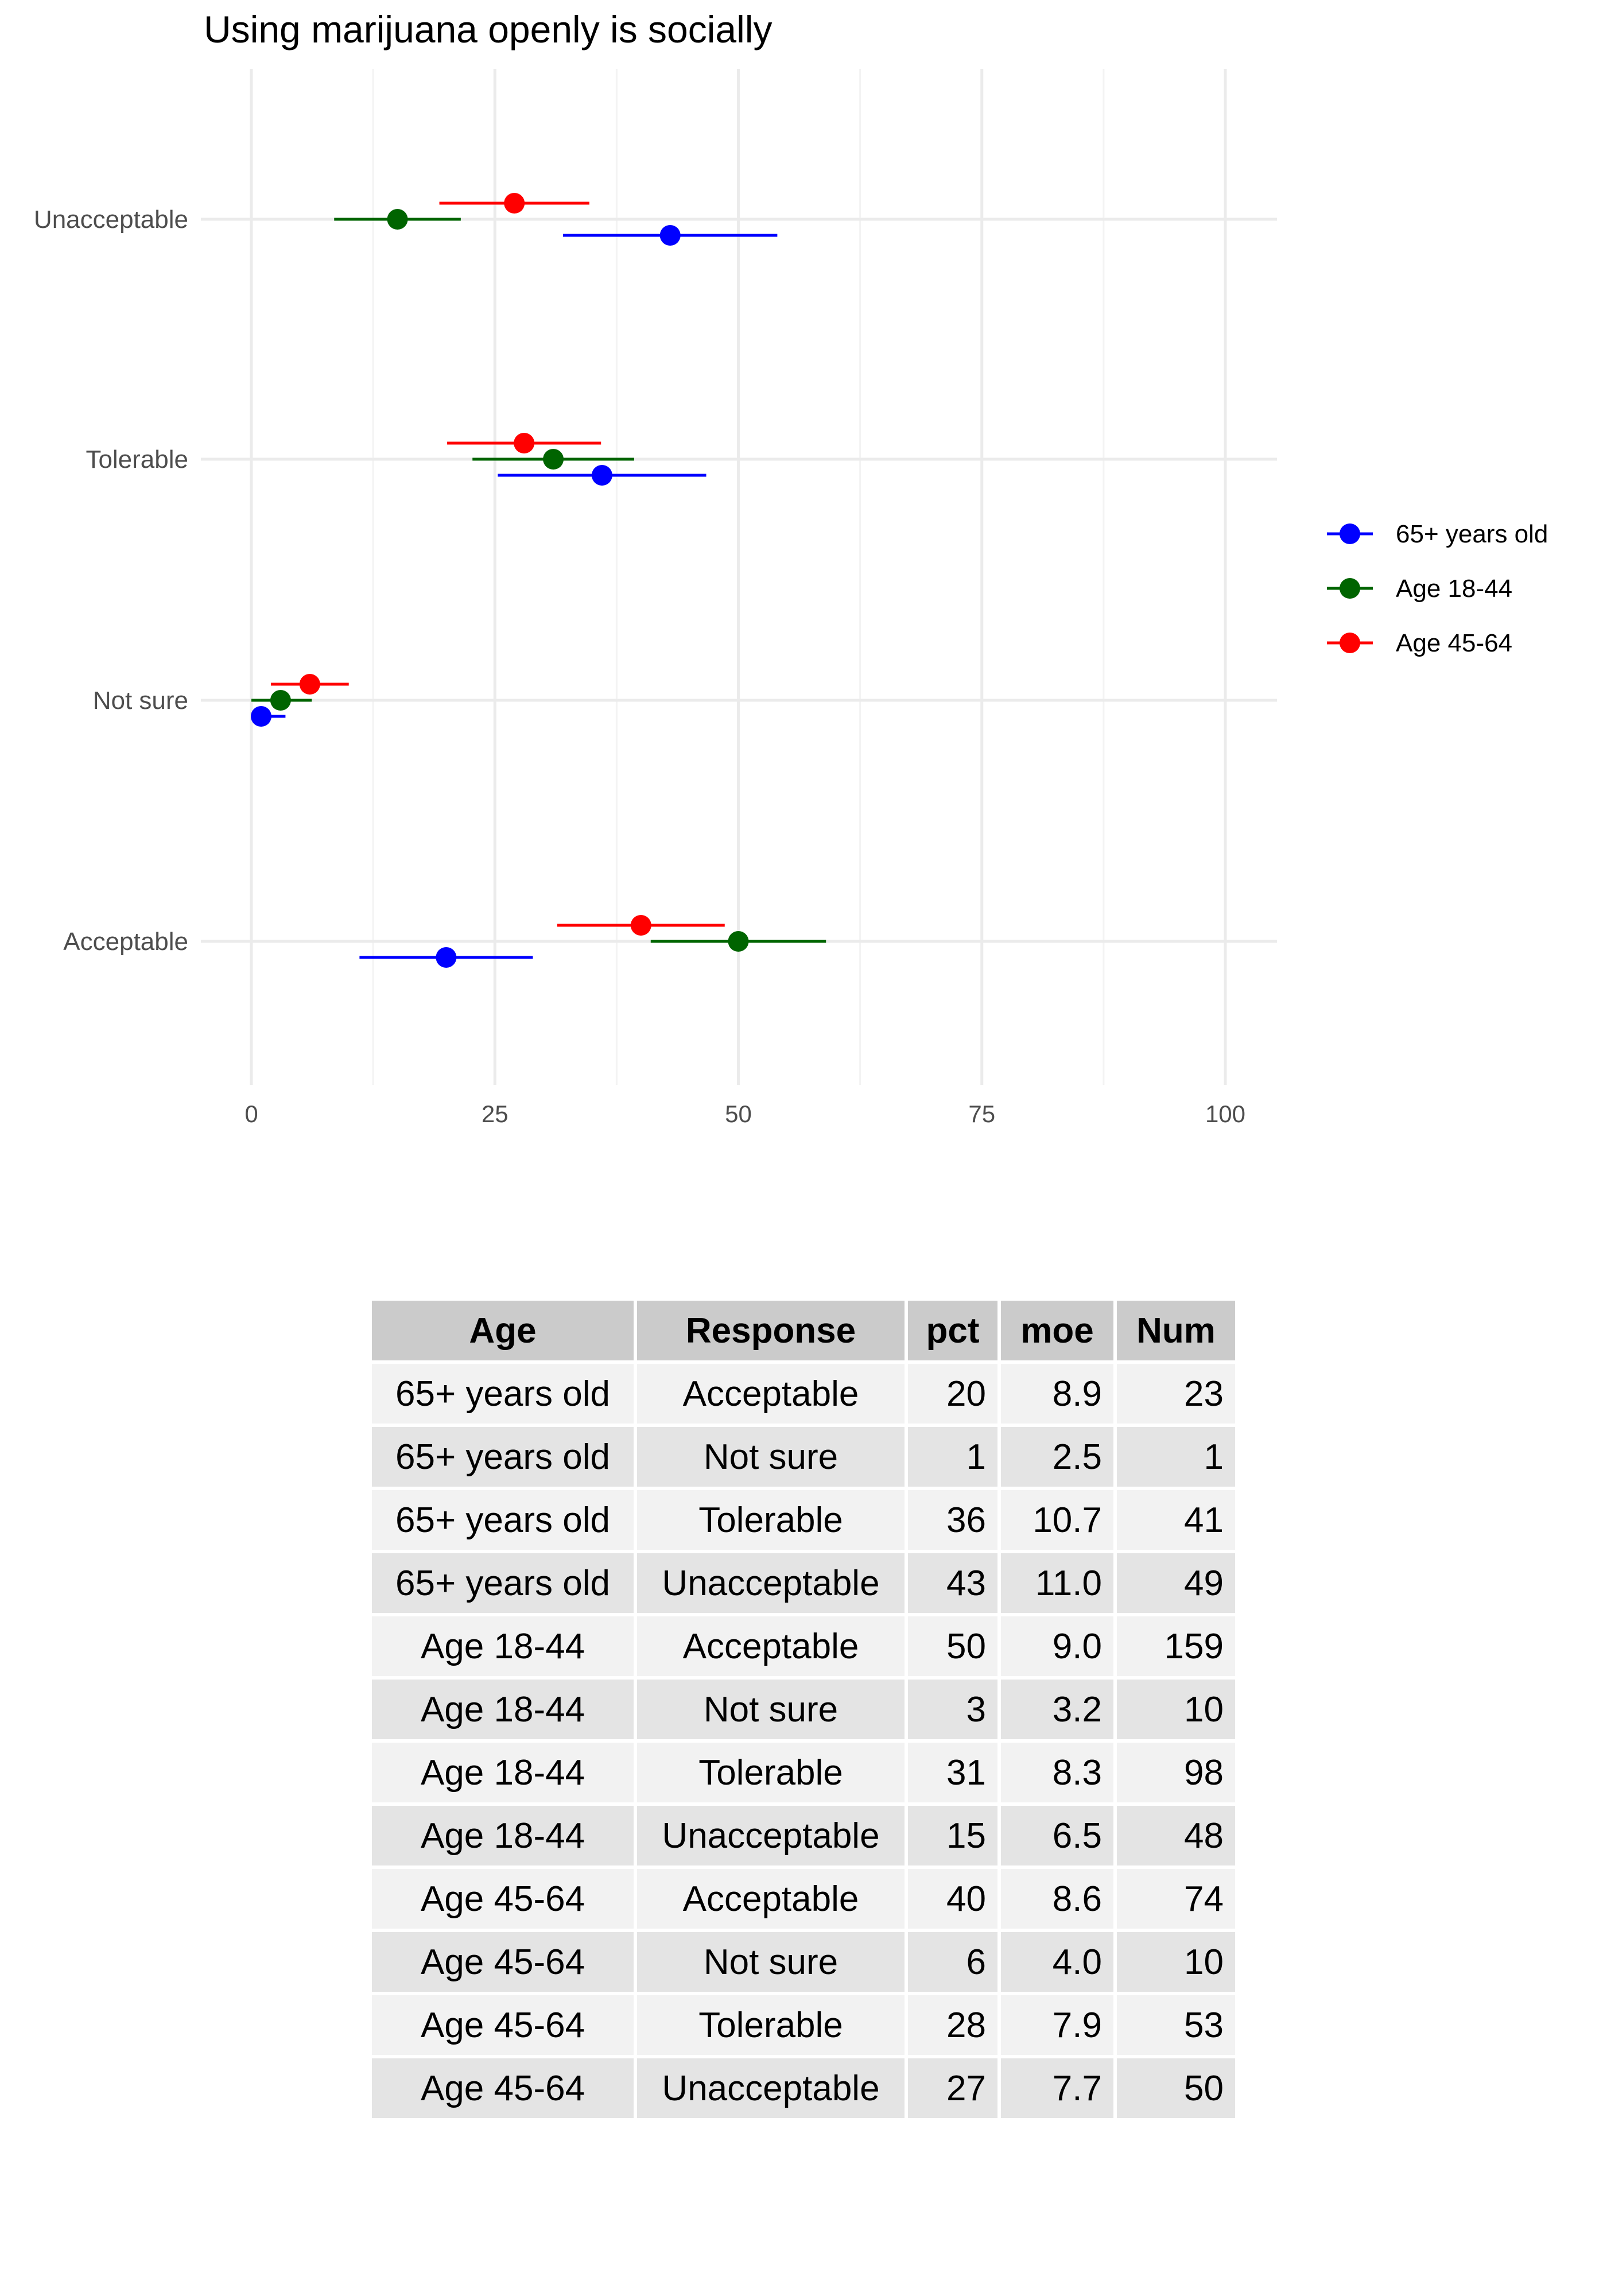 The image size is (1607, 2296). I want to click on table-cell: 4.0, so click(1057, 1962).